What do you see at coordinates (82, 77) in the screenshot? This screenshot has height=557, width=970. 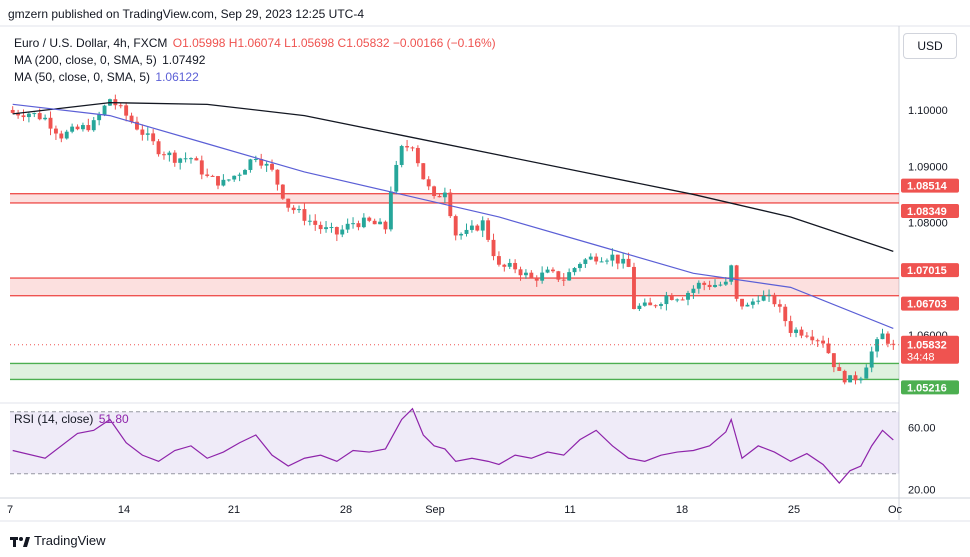 I see `ma50-label: MA (50, close, 0, SMA, 5)` at bounding box center [82, 77].